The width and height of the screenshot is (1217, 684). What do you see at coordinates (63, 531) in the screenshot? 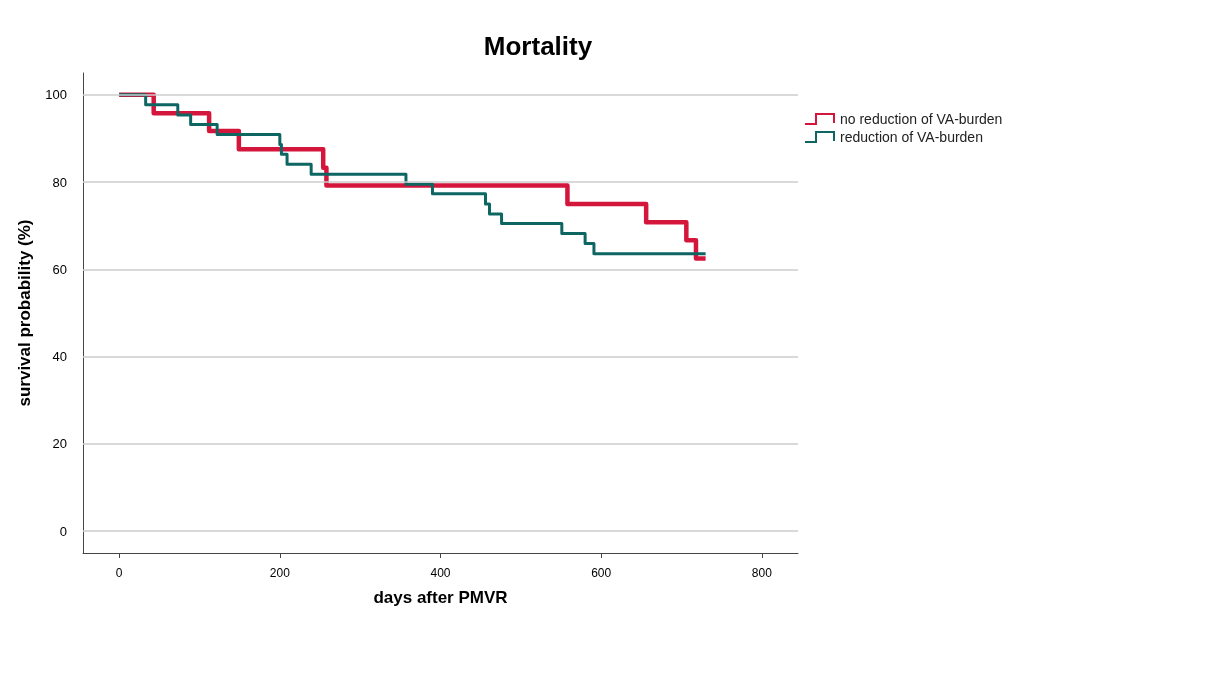
I see `y-tick-label: 0` at bounding box center [63, 531].